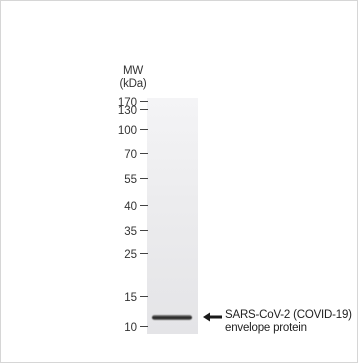 This screenshot has height=363, width=358. I want to click on marker-label: 15, so click(130, 298).